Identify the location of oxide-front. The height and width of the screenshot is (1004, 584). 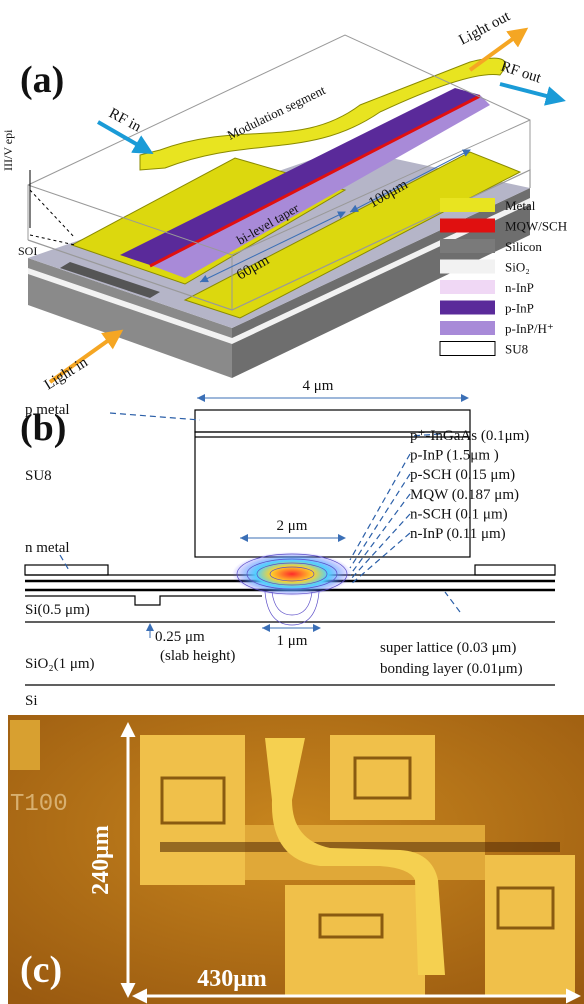
(130, 306).